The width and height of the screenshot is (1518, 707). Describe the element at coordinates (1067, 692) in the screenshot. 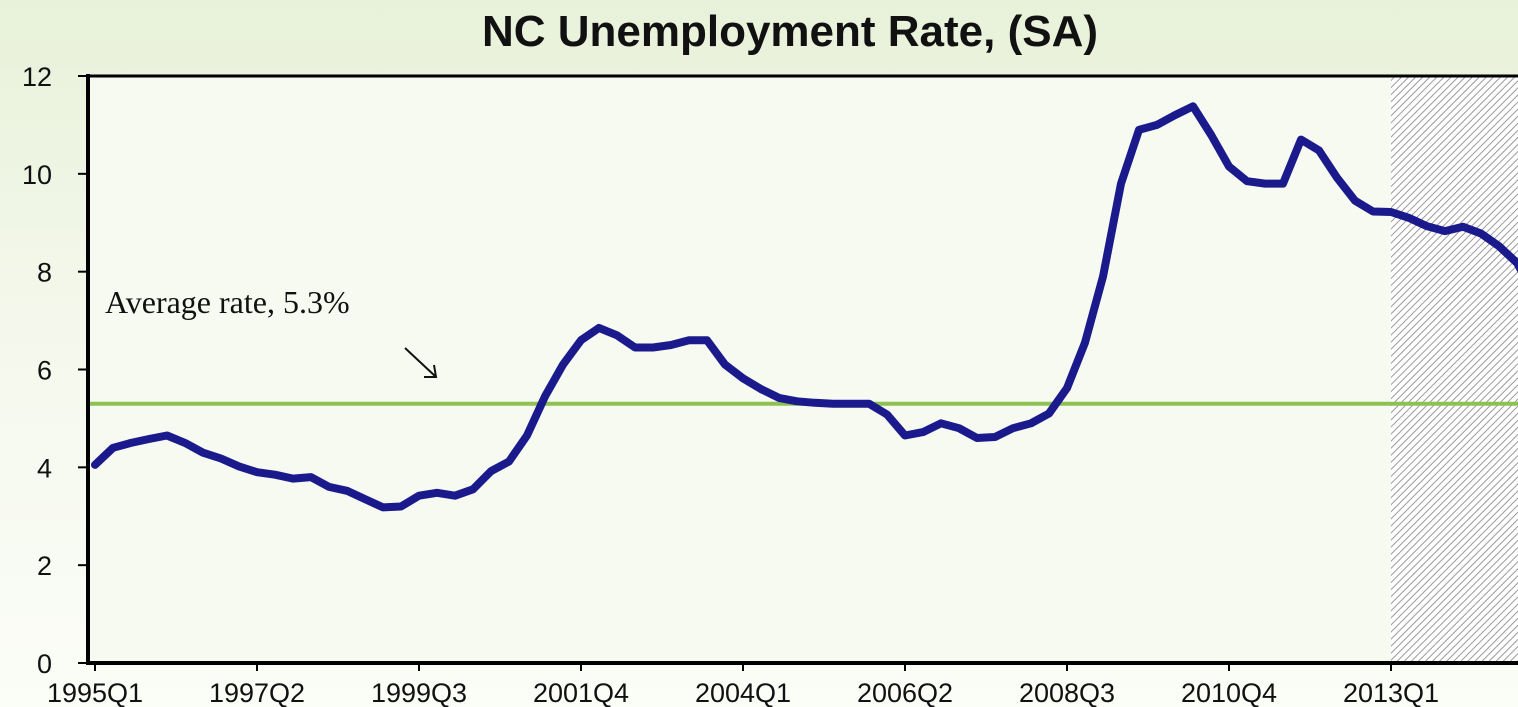

I see `x-tick-label: 2008Q3` at that location.